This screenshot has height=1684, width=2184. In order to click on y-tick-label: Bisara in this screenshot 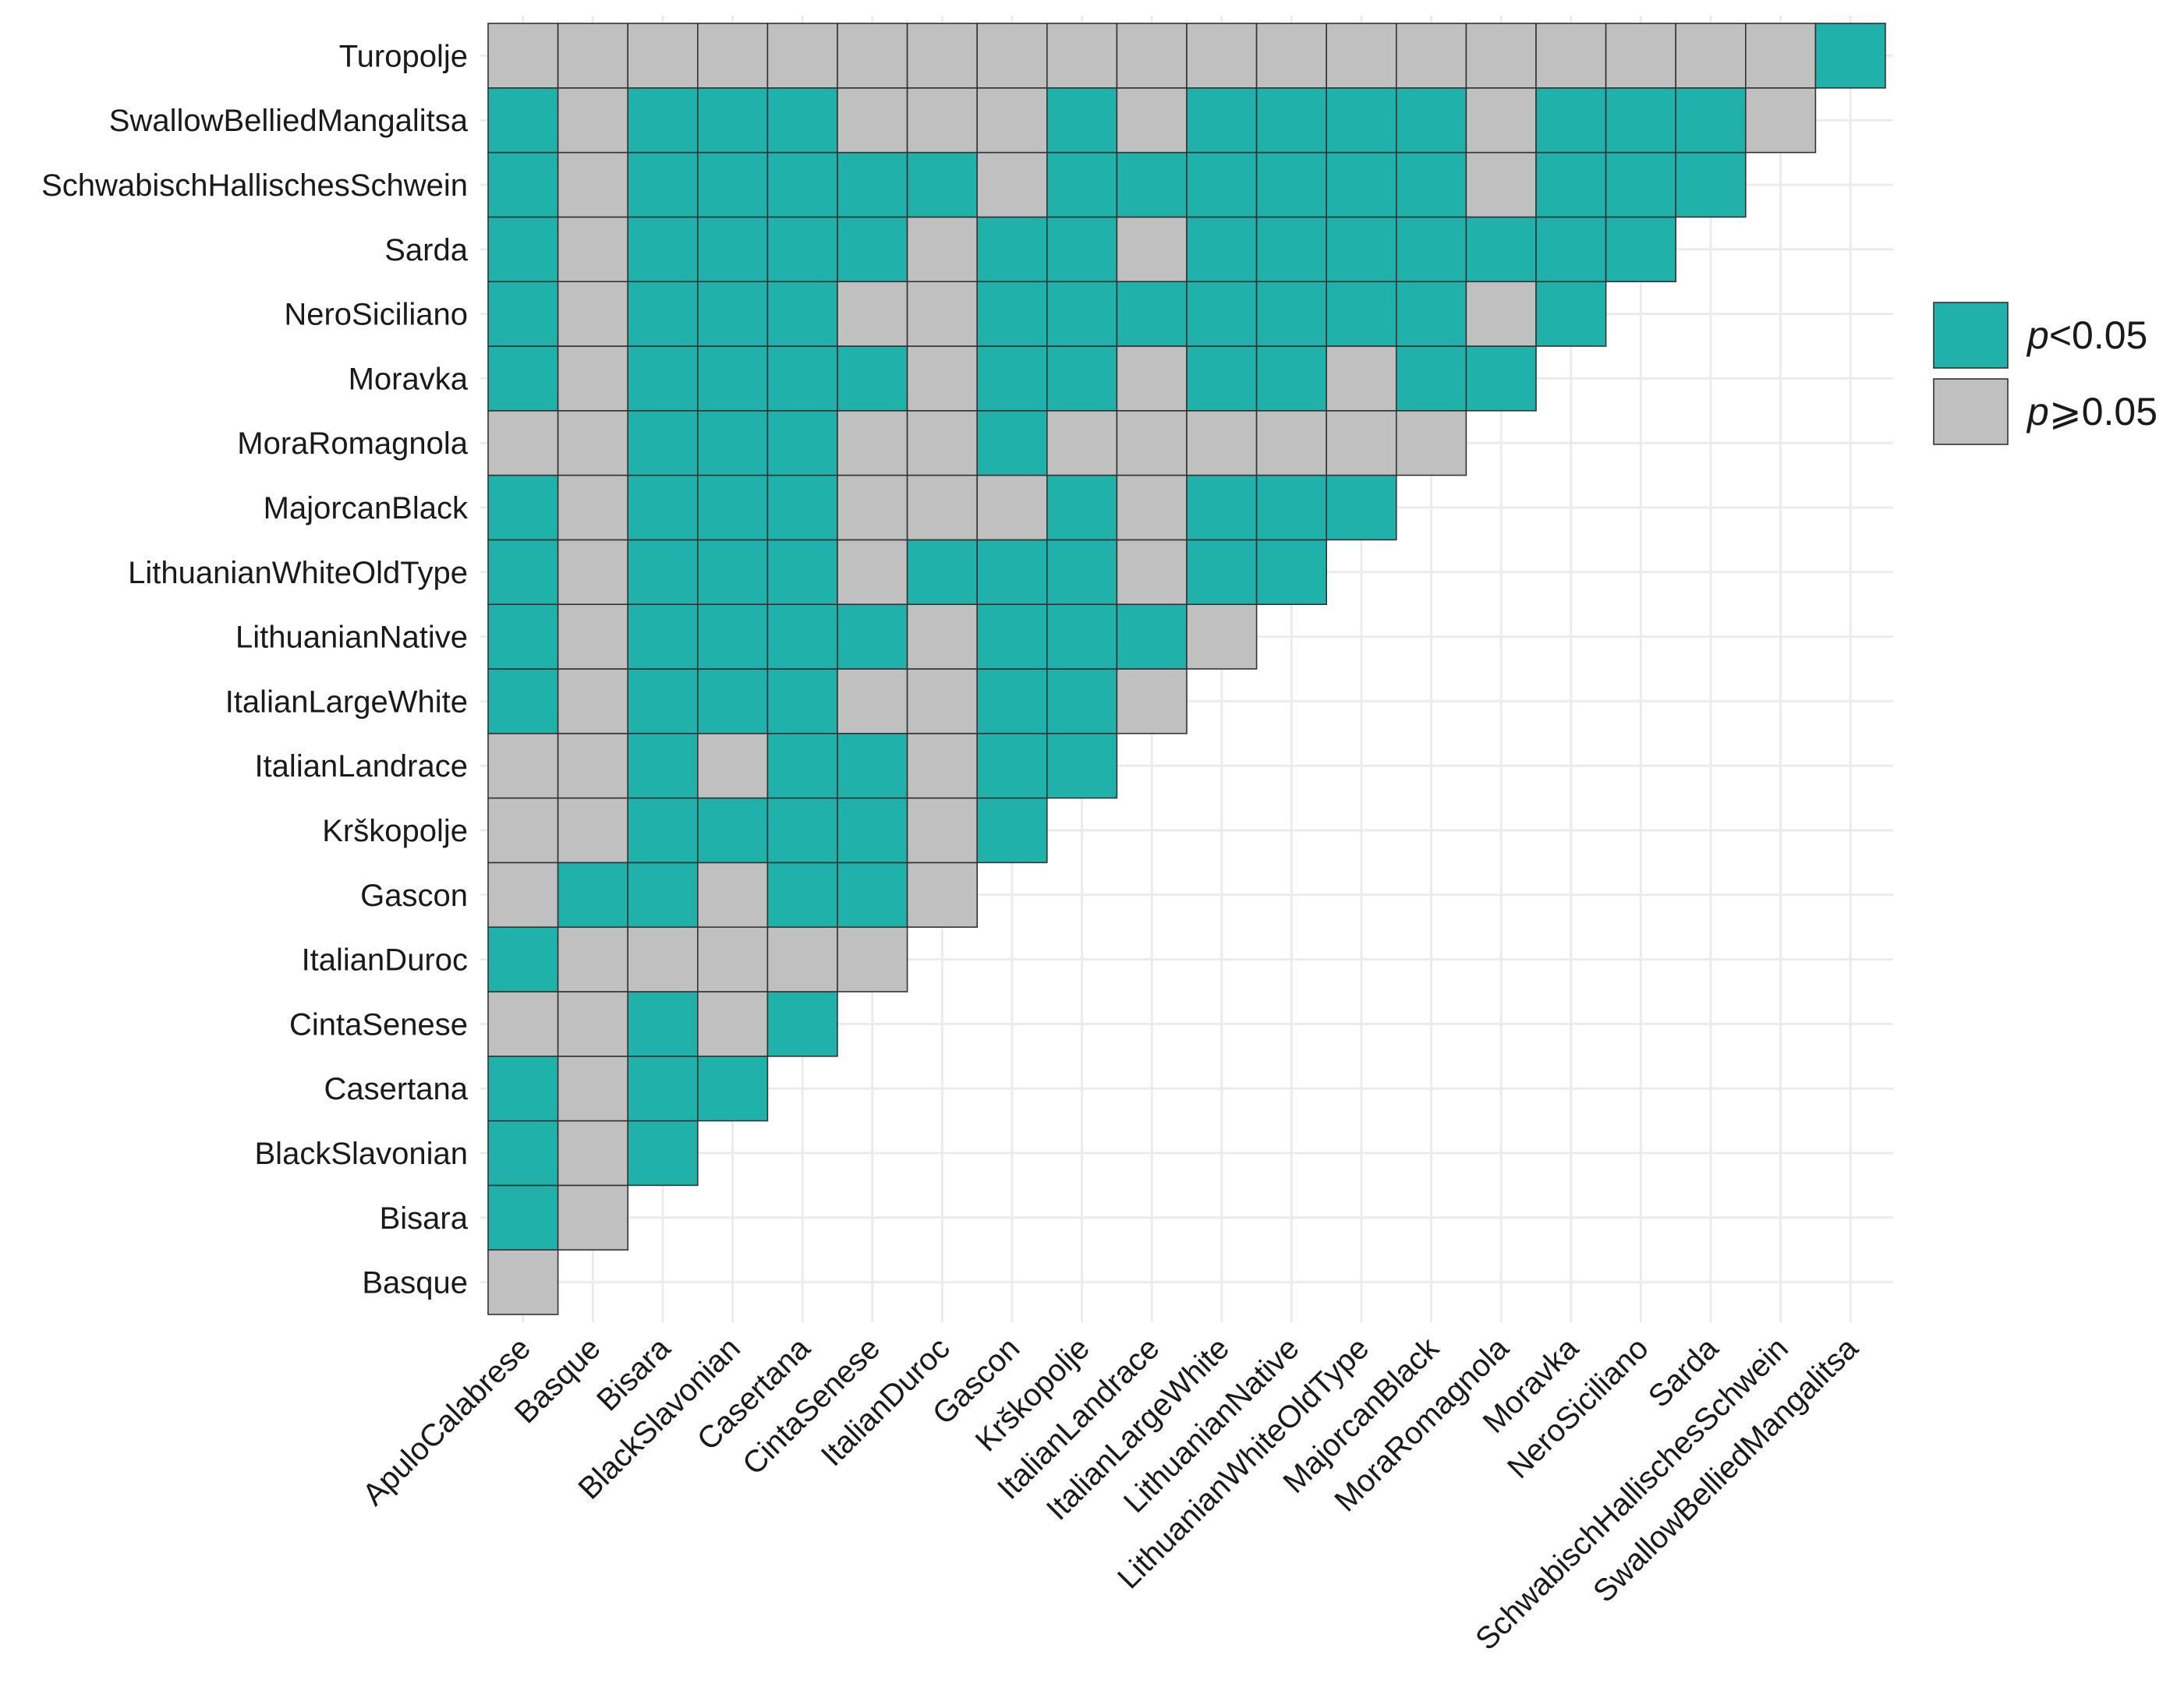, I will do `click(425, 1218)`.